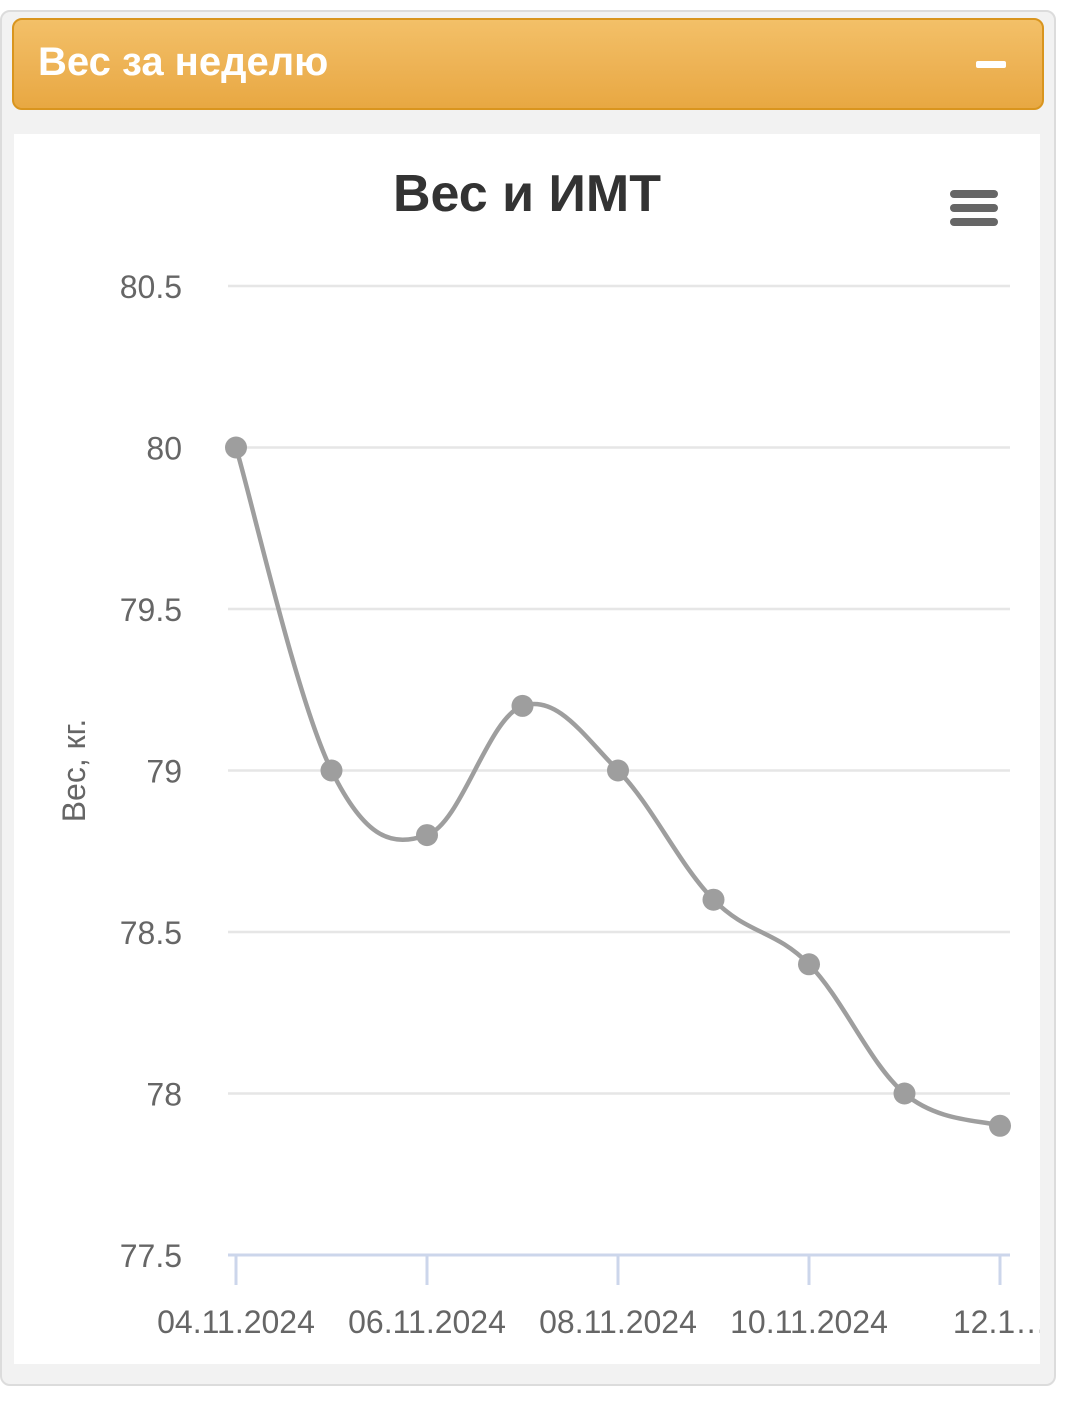 The width and height of the screenshot is (1080, 1404). I want to click on panel-header: Вес за неделю, so click(528, 64).